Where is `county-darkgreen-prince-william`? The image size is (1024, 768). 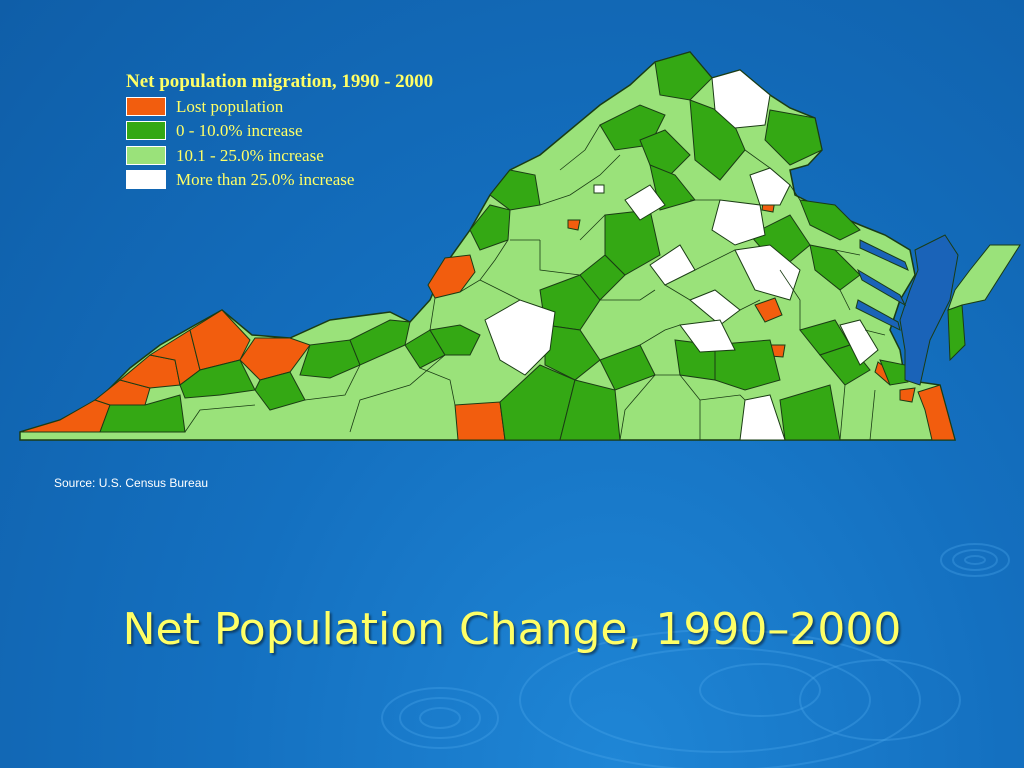
county-darkgreen-prince-william is located at coordinates (793, 137).